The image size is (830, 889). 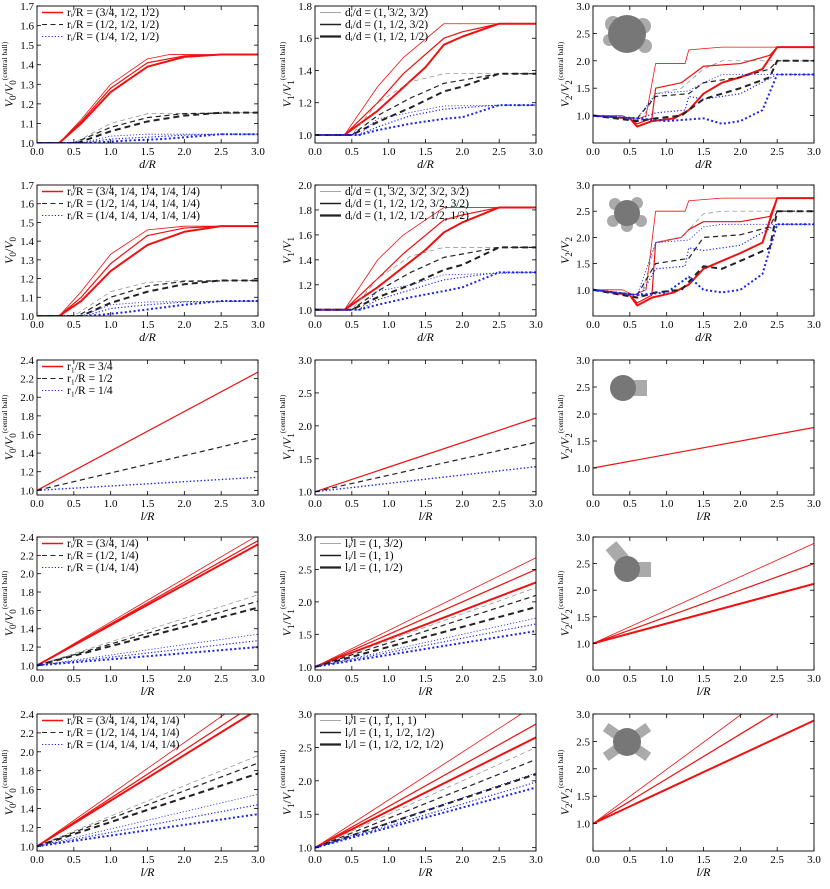 What do you see at coordinates (390, 733) in the screenshot?
I see `legend-label: lᵢ/l = (1, 1, 1/2, 1/2)` at bounding box center [390, 733].